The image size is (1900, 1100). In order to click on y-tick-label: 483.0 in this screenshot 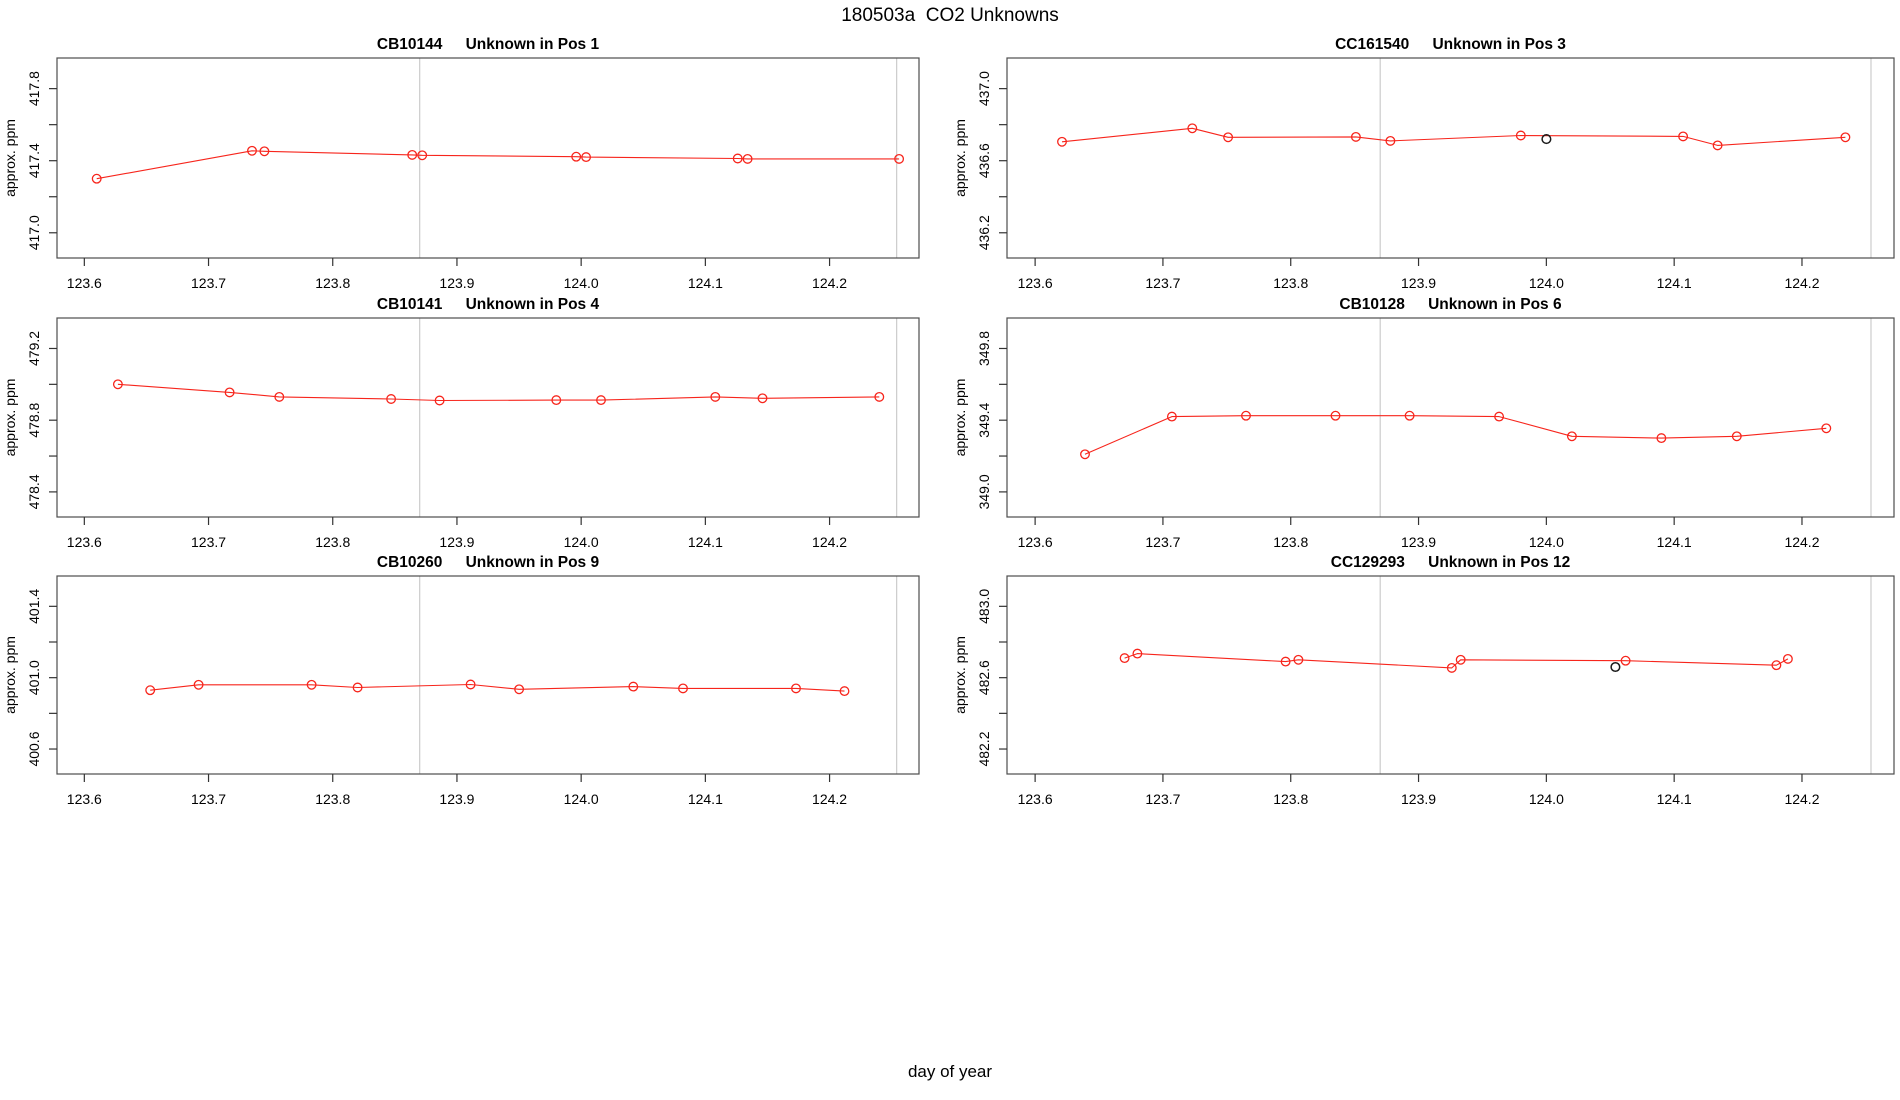, I will do `click(984, 606)`.